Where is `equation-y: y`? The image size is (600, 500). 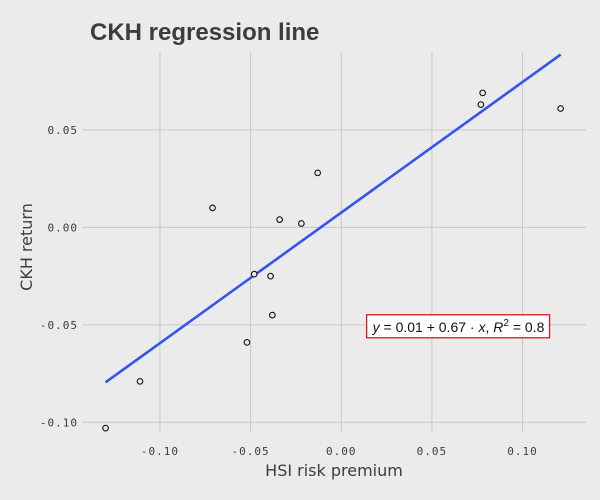
equation-y: y is located at coordinates (376, 327).